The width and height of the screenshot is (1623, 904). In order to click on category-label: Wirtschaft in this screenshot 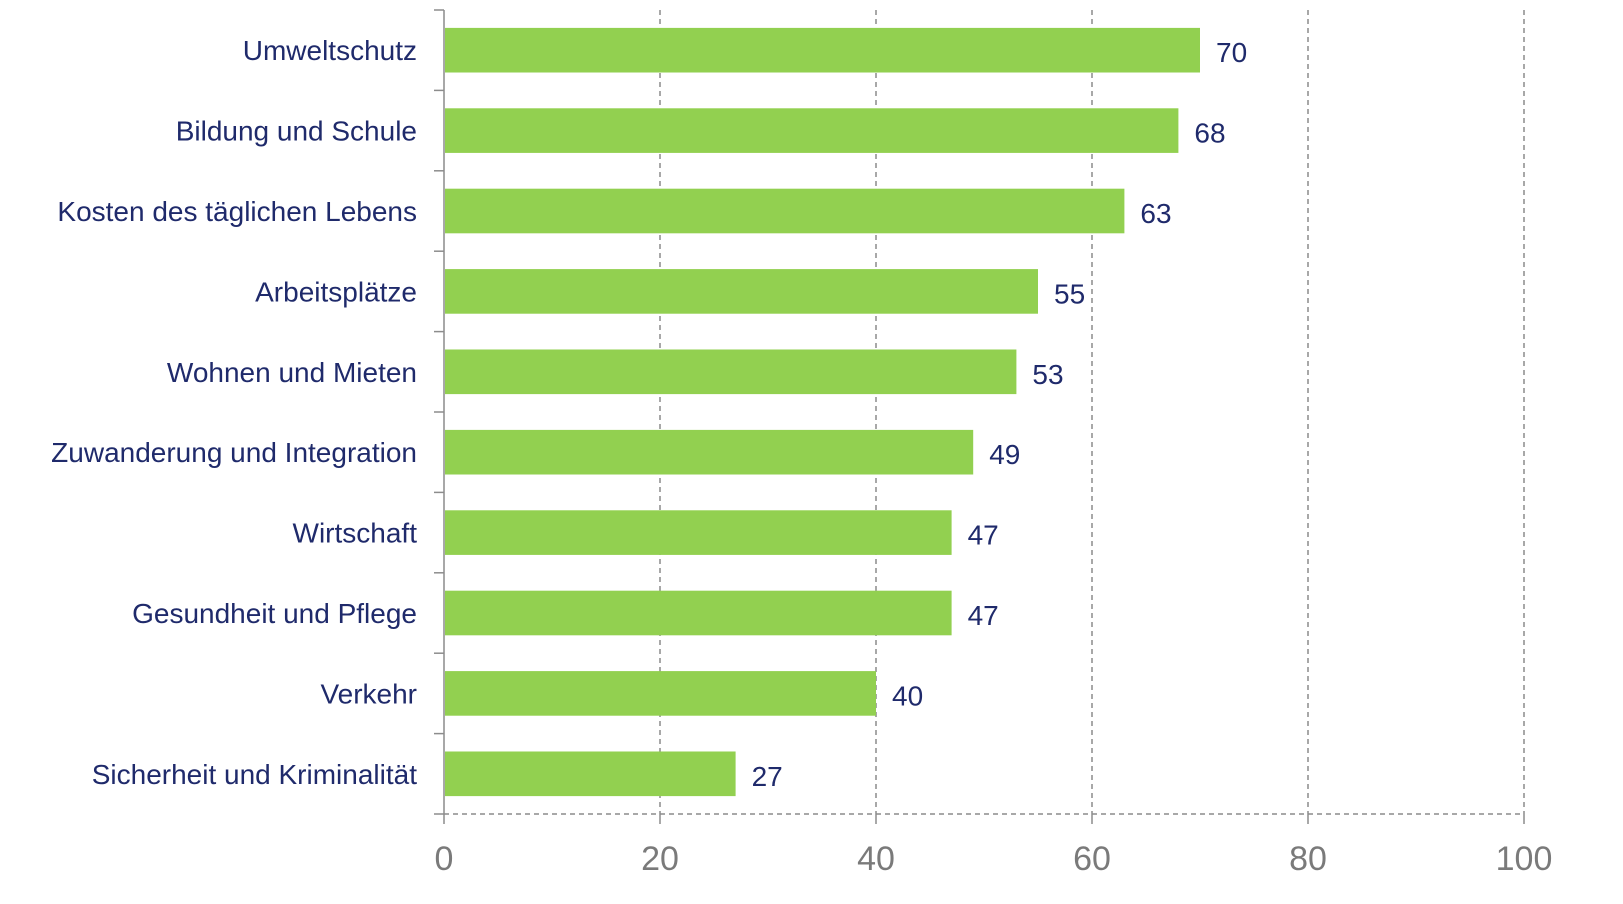, I will do `click(355, 533)`.